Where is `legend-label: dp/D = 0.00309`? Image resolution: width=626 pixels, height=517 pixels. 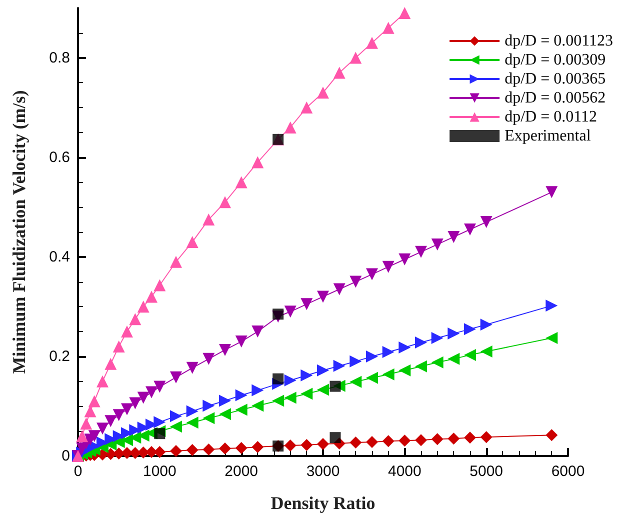 legend-label: dp/D = 0.00309 is located at coordinates (555, 60).